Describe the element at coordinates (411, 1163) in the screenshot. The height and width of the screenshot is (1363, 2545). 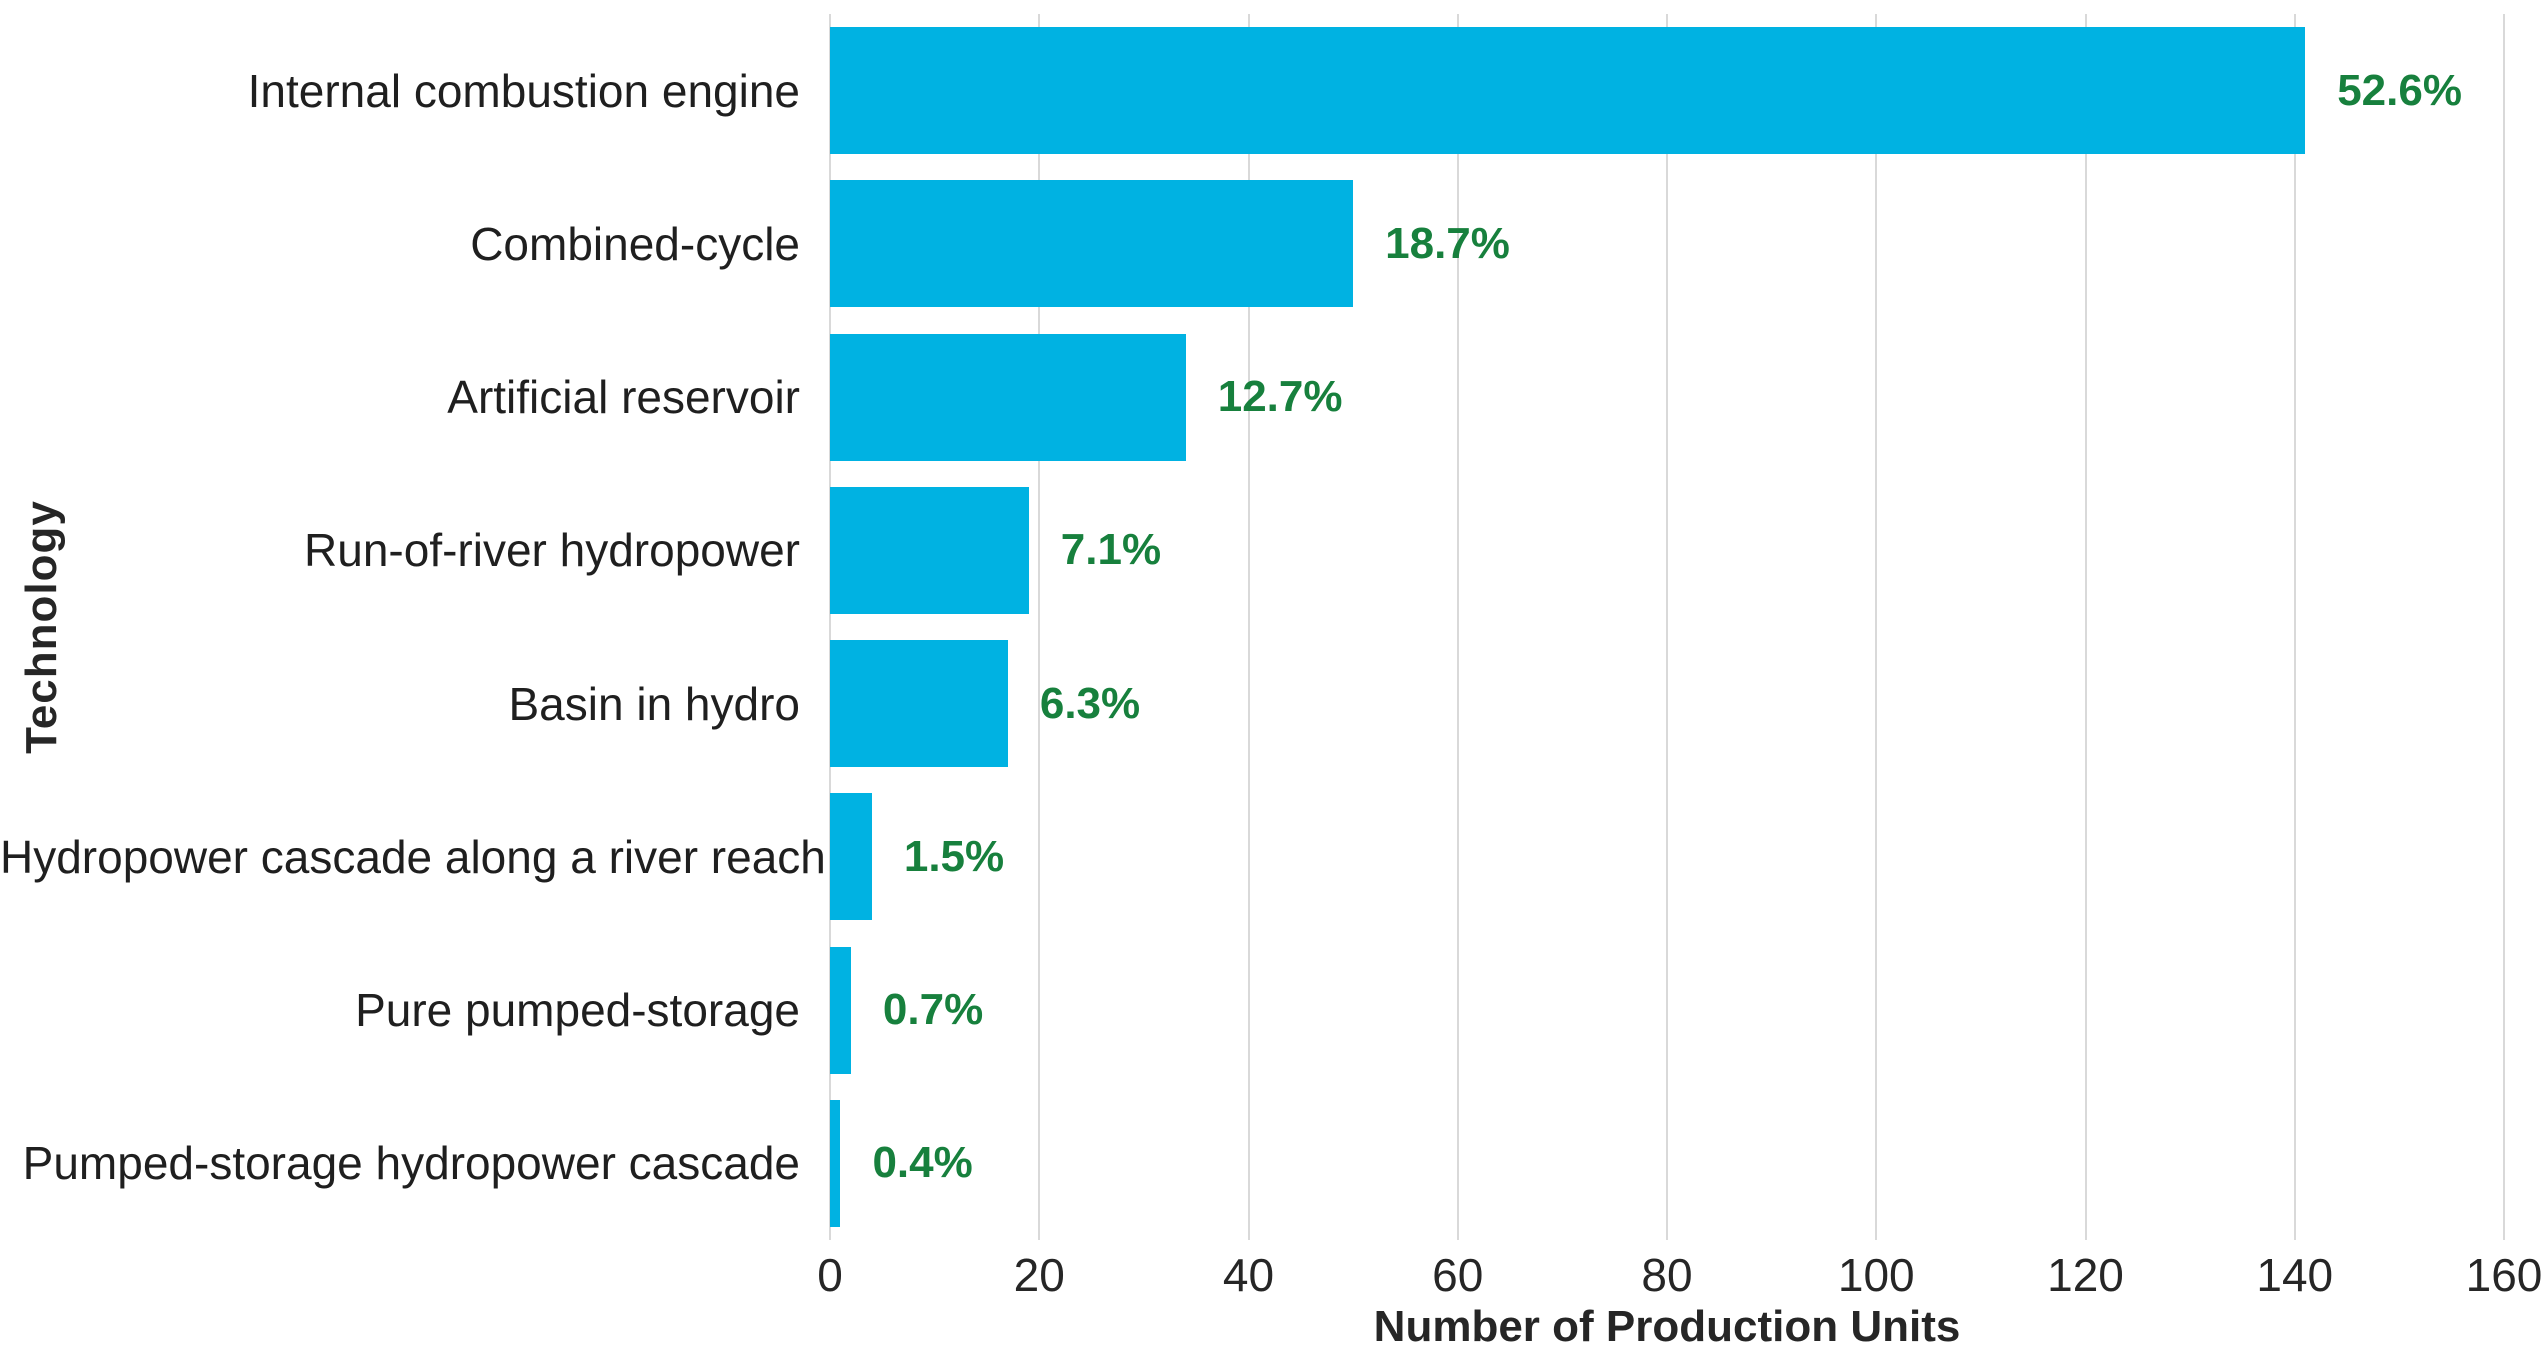
I see `category-label-7: Pumped-storage hydropower cascade` at that location.